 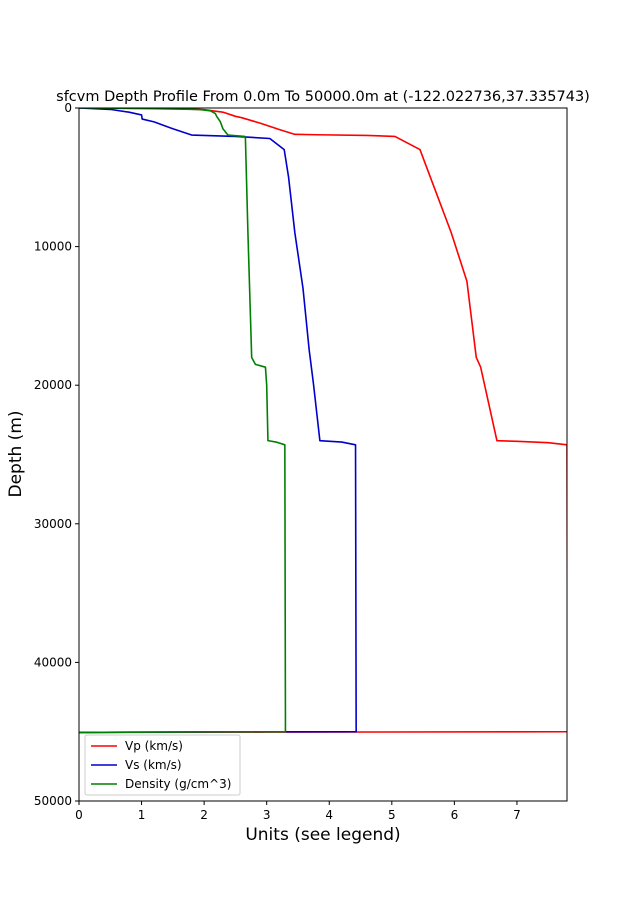 What do you see at coordinates (53, 662) in the screenshot?
I see `y-tick-label: 40000` at bounding box center [53, 662].